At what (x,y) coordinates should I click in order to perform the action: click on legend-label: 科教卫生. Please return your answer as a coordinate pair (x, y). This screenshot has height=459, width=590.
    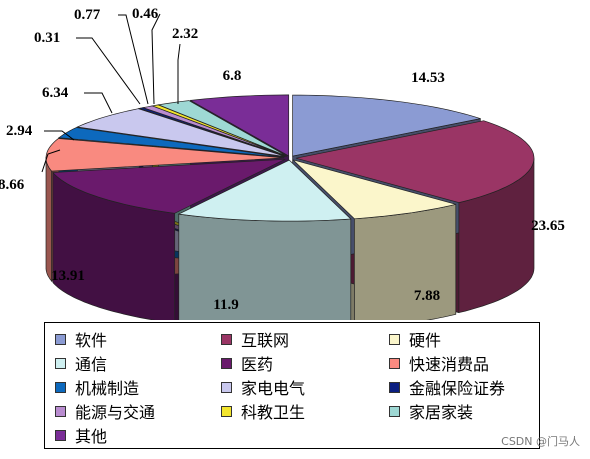
    Looking at the image, I should click on (273, 412).